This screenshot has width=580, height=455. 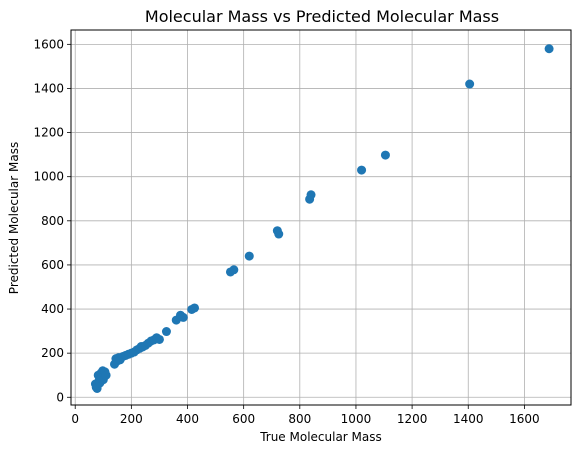 What do you see at coordinates (14, 218) in the screenshot?
I see `y-axis-label: Predicted Molecular Mass` at bounding box center [14, 218].